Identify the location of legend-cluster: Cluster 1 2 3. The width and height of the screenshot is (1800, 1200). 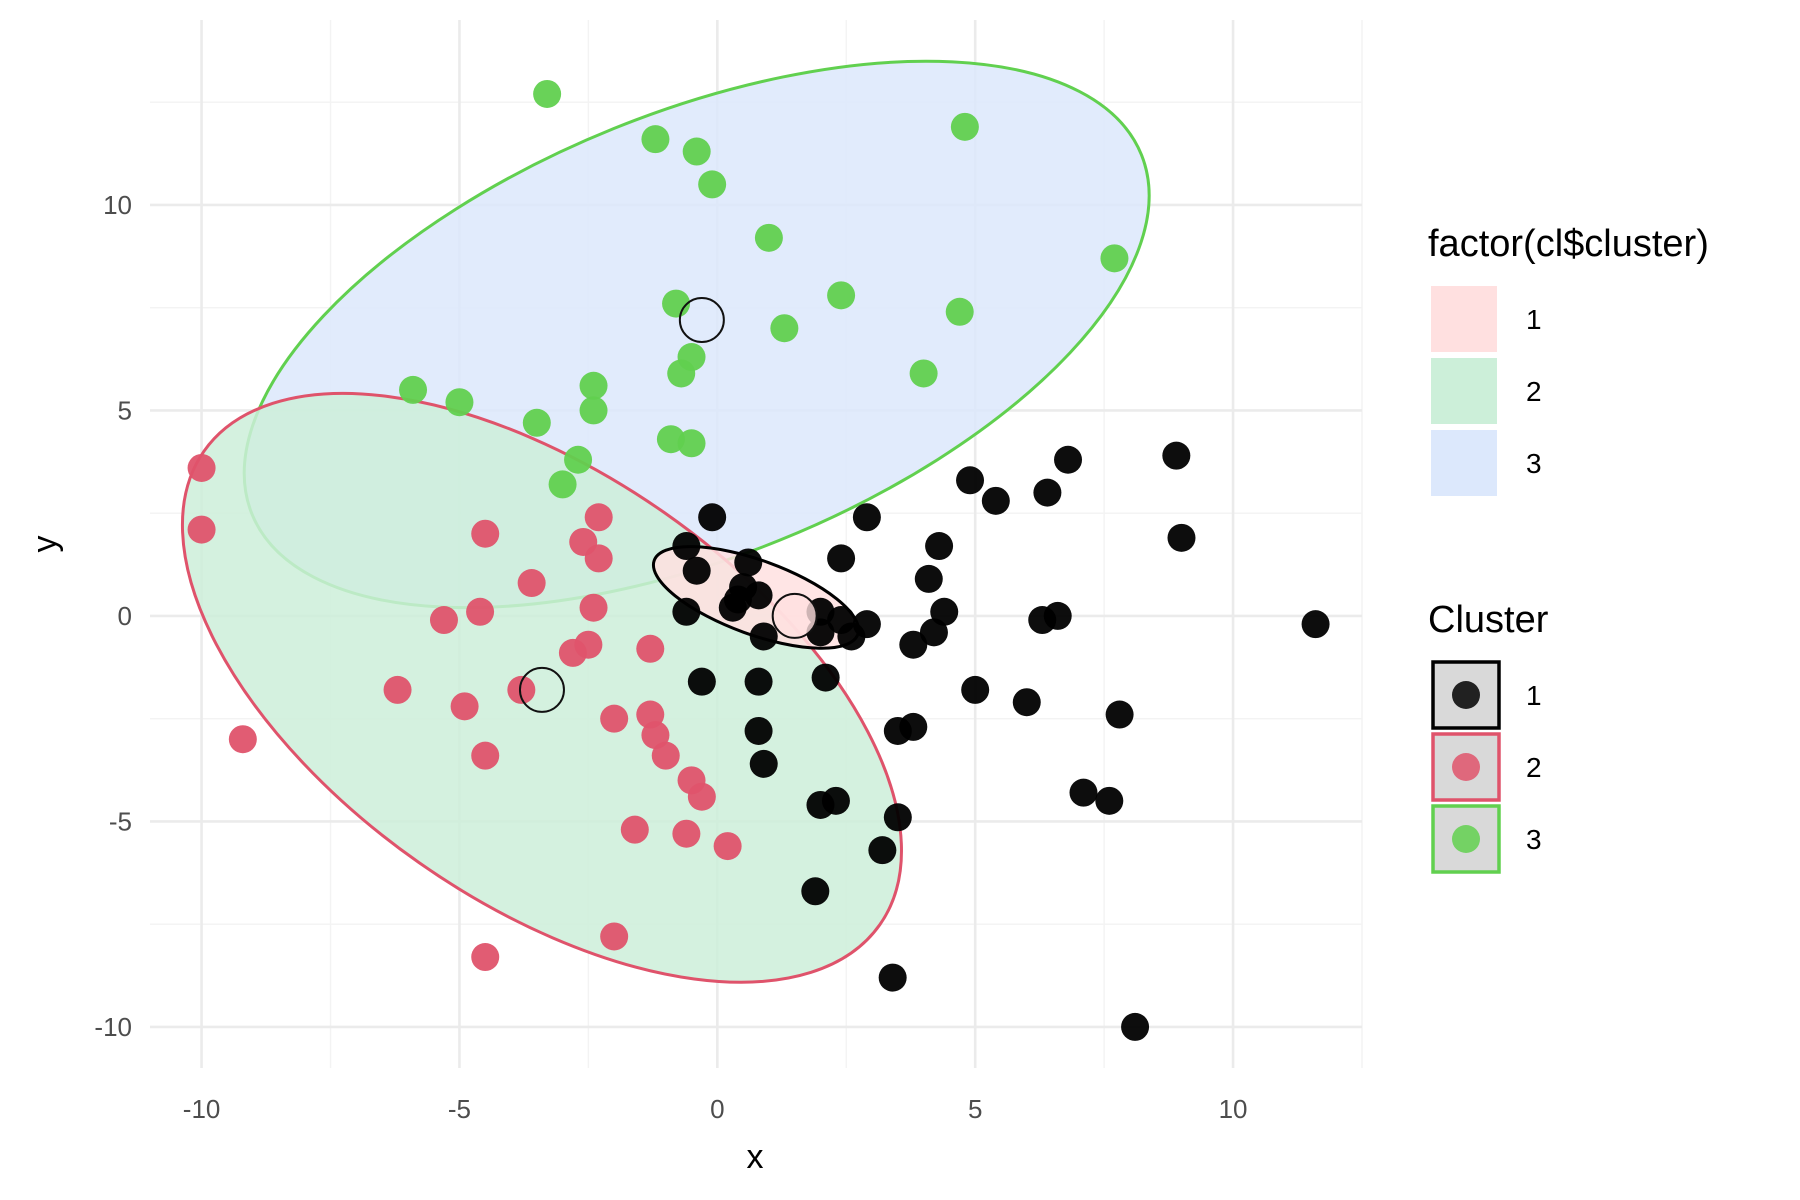
(1488, 736).